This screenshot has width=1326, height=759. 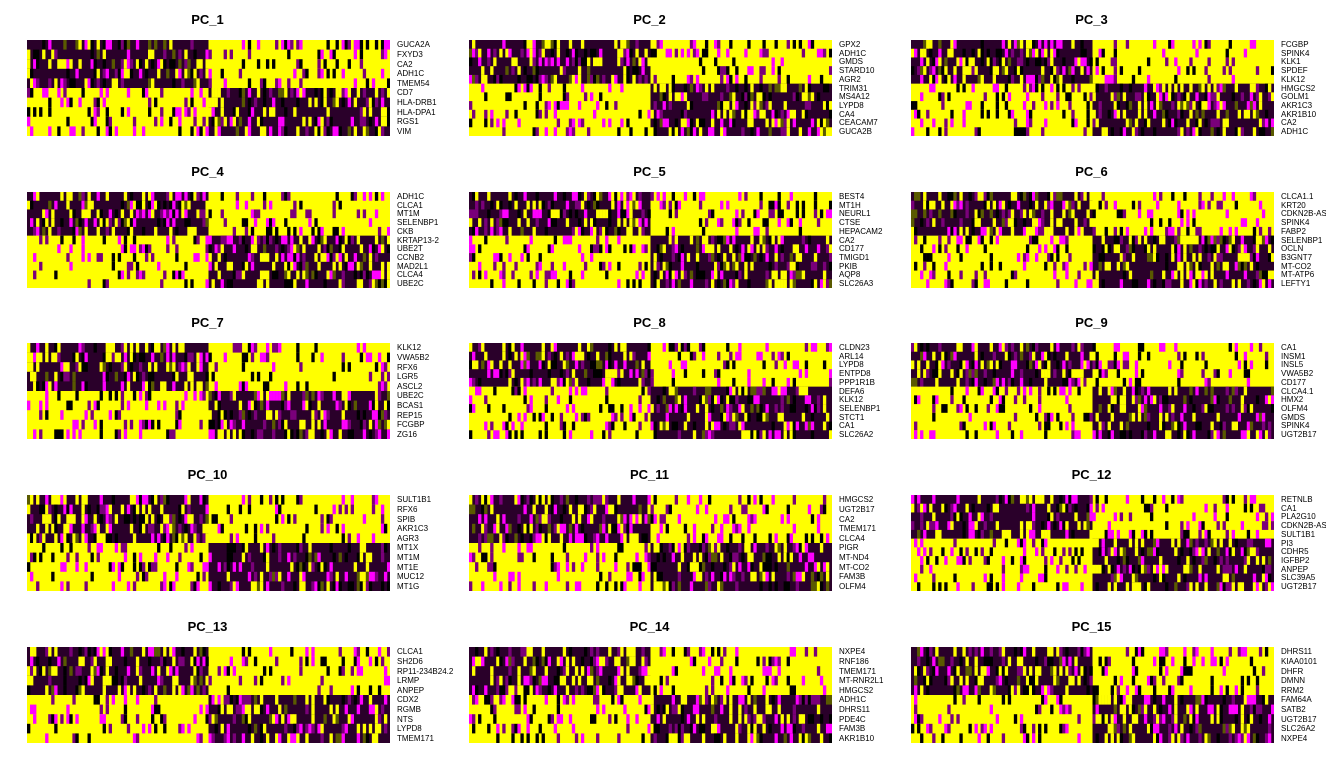 I want to click on gene-label: LEFTY1, so click(x=1295, y=283).